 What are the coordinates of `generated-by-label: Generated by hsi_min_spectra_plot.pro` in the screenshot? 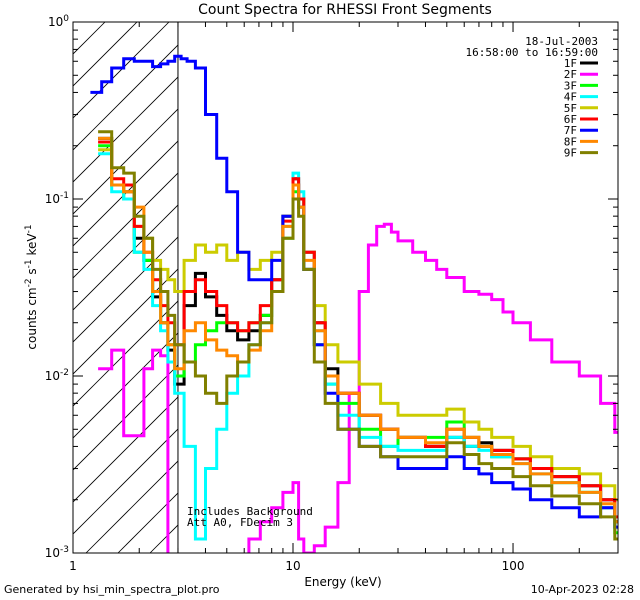 It's located at (112, 589).